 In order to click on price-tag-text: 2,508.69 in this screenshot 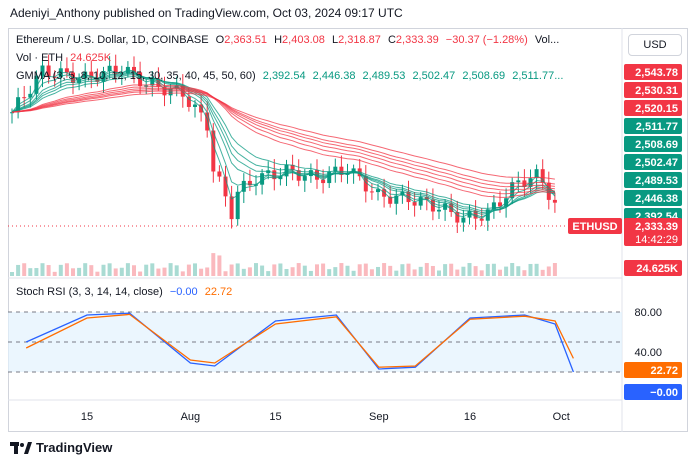, I will do `click(656, 145)`.